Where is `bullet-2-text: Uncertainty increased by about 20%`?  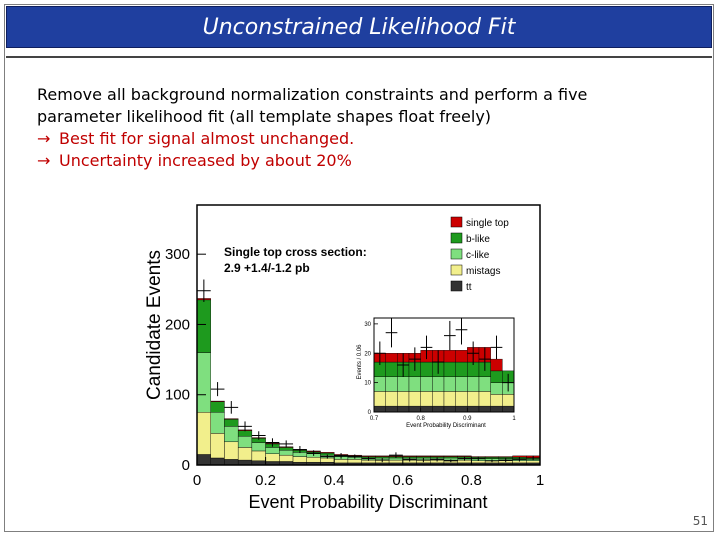
bullet-2-text: Uncertainty increased by about 20% is located at coordinates (205, 160).